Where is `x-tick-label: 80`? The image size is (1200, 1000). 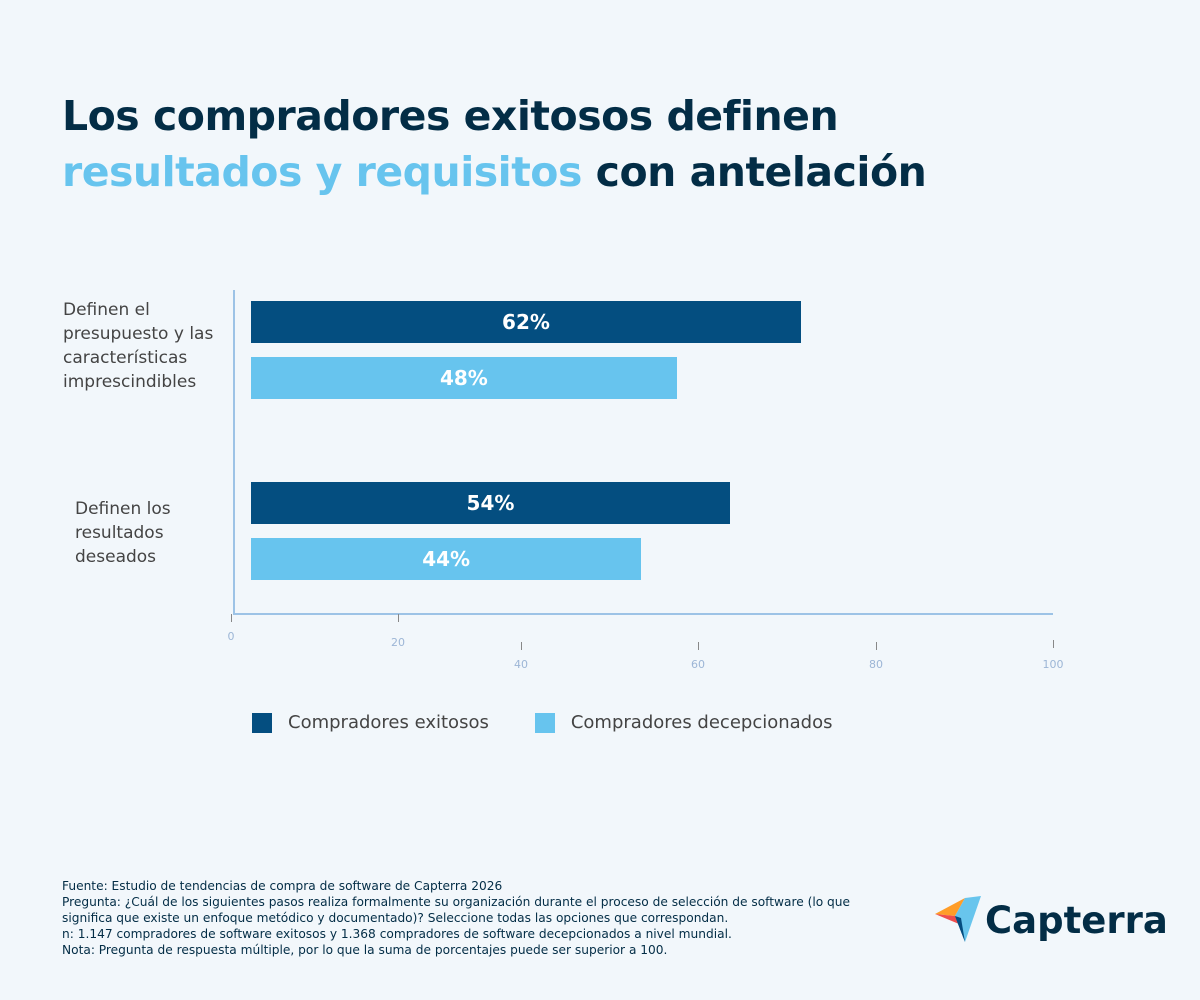
x-tick-label: 80 is located at coordinates (876, 664).